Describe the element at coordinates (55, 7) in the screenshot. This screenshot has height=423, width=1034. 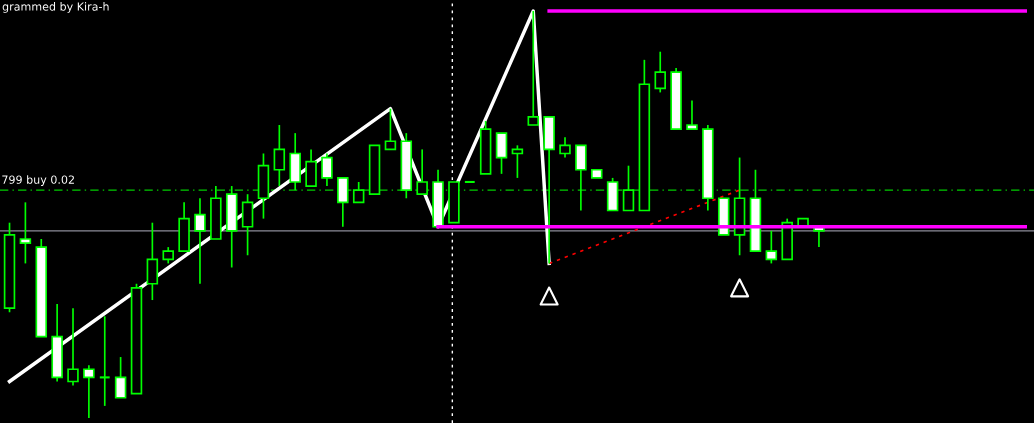
I see `annotation: grammed by Kira-h` at that location.